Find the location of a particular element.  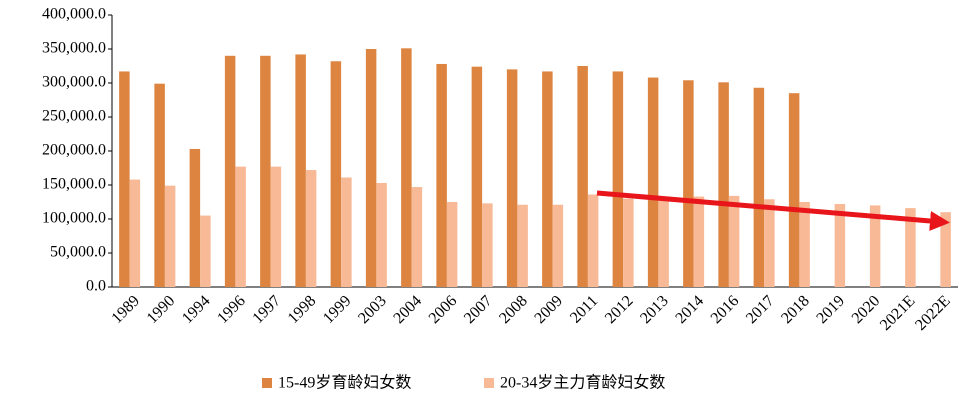

x-tick-label: 2021E is located at coordinates (898, 313).